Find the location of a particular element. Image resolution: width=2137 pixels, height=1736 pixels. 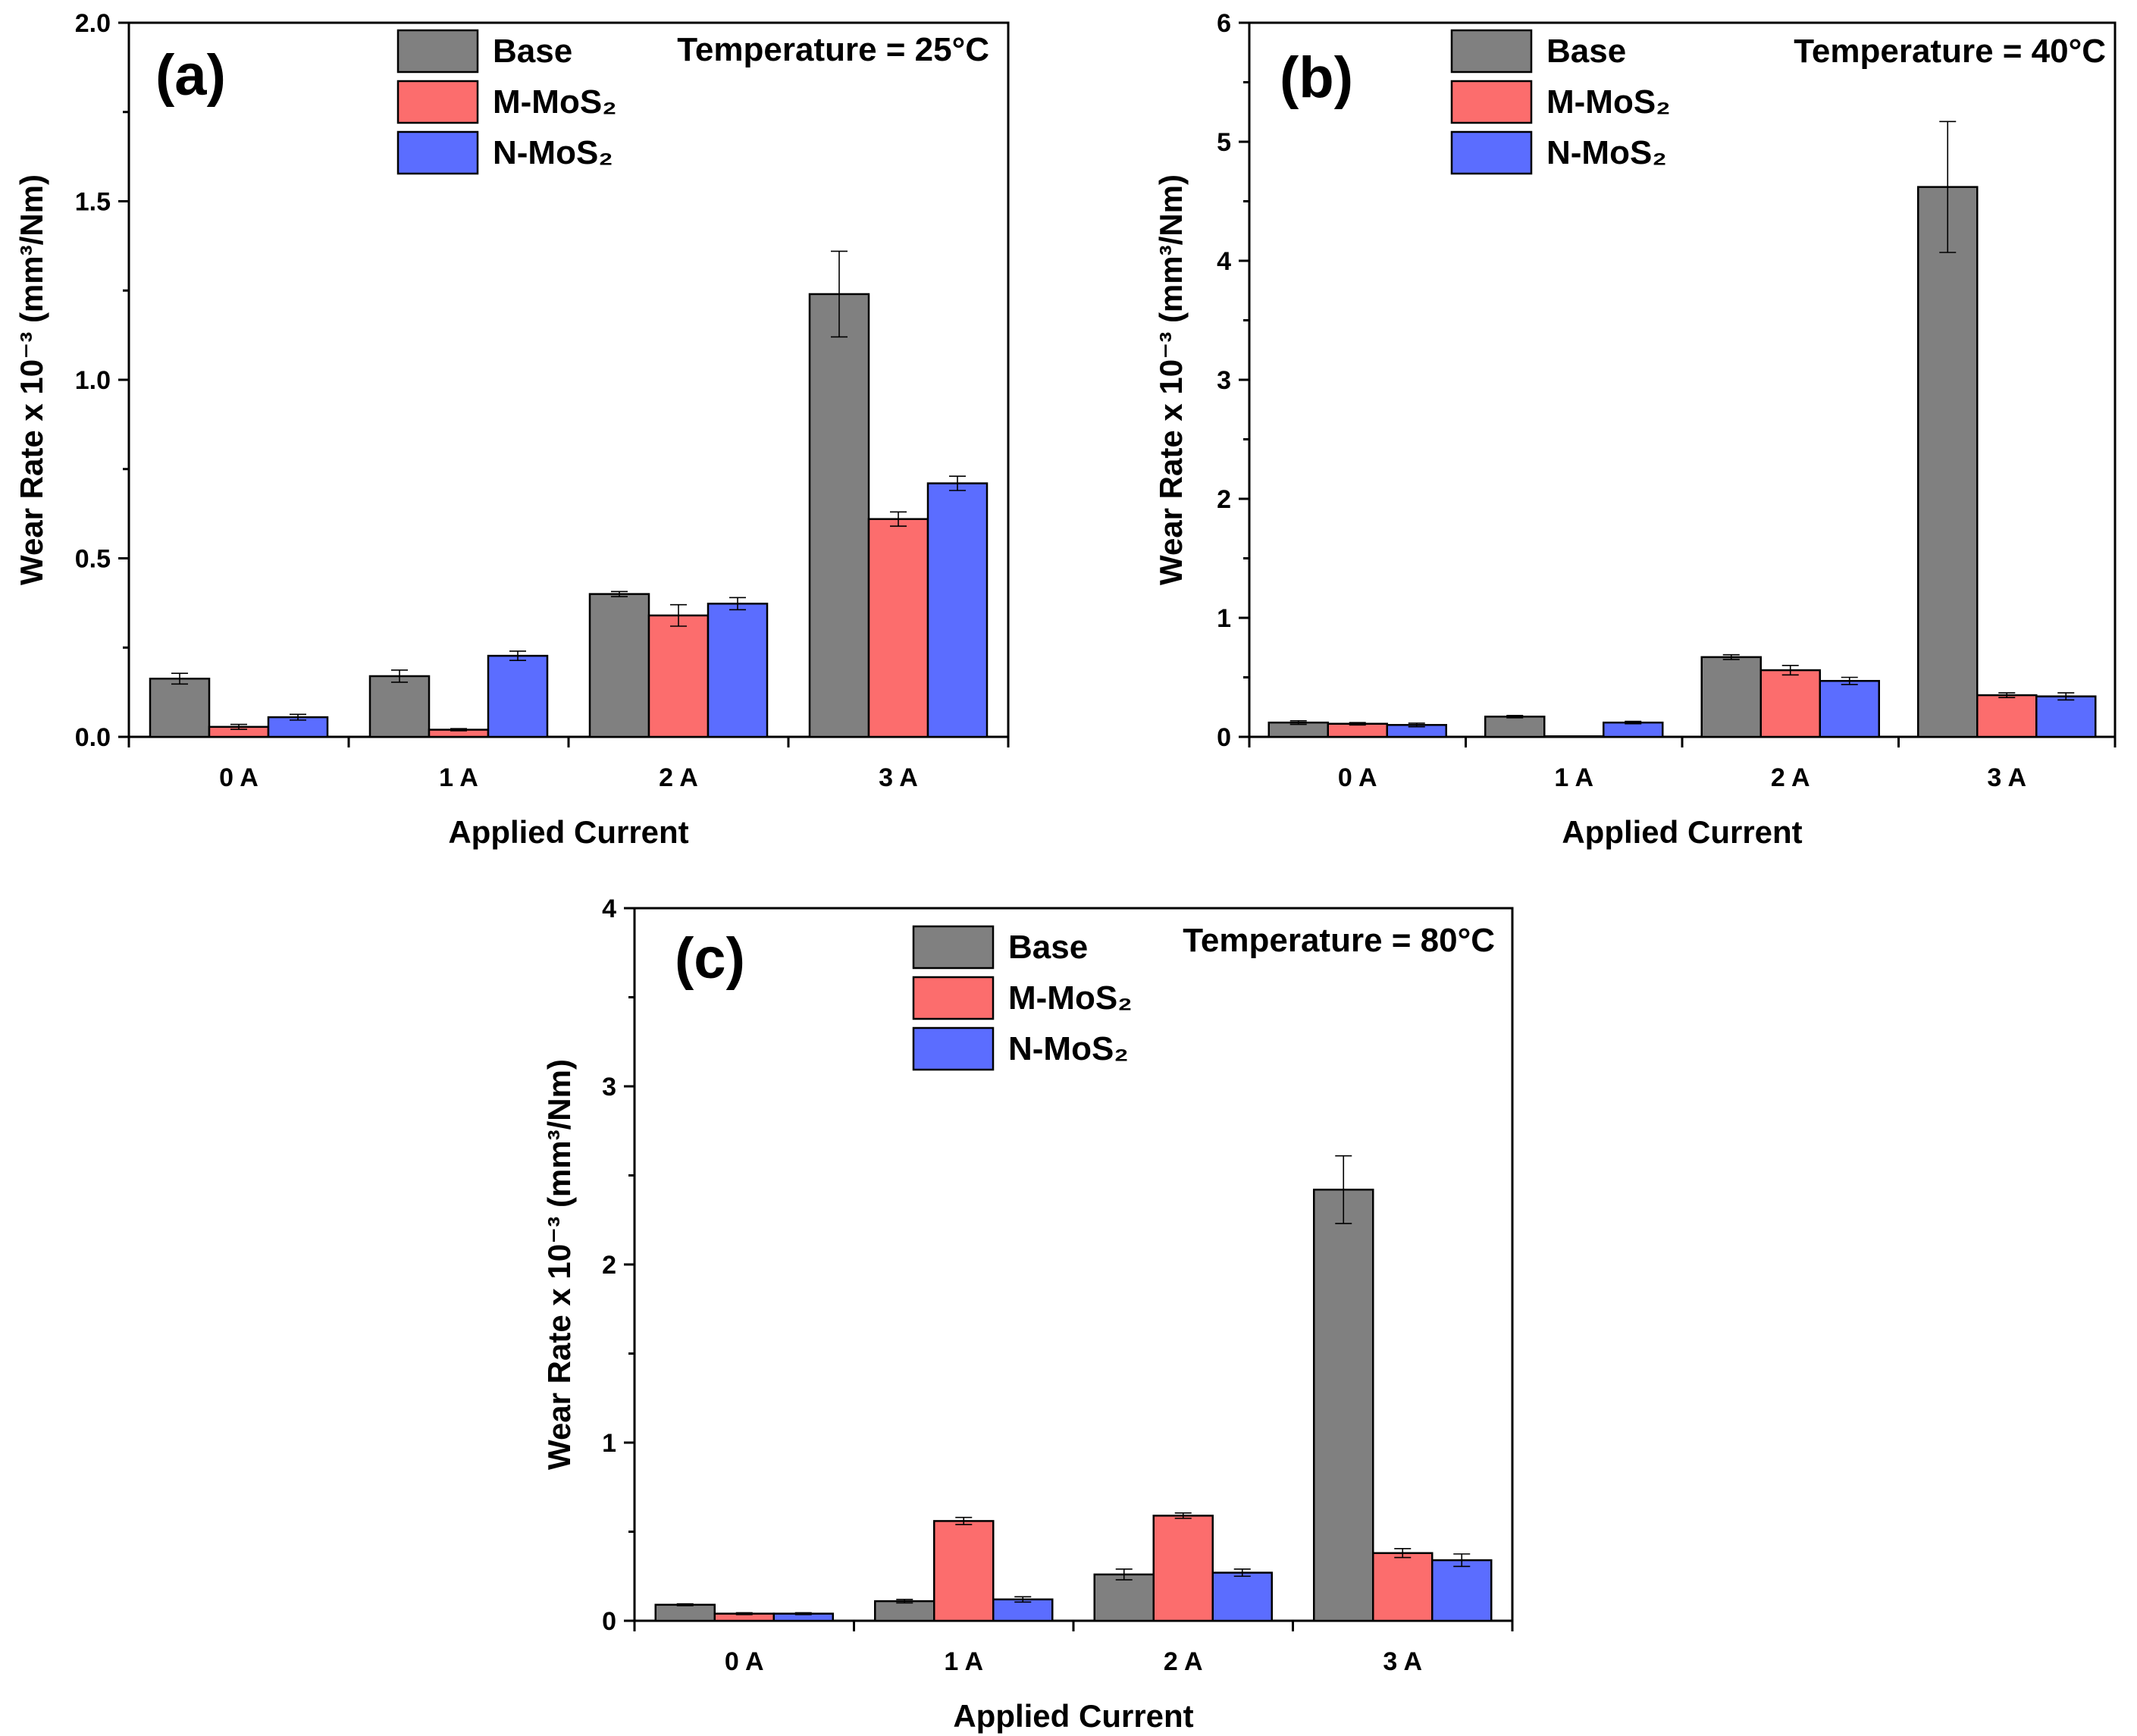

panel-label: (a) is located at coordinates (191, 75).